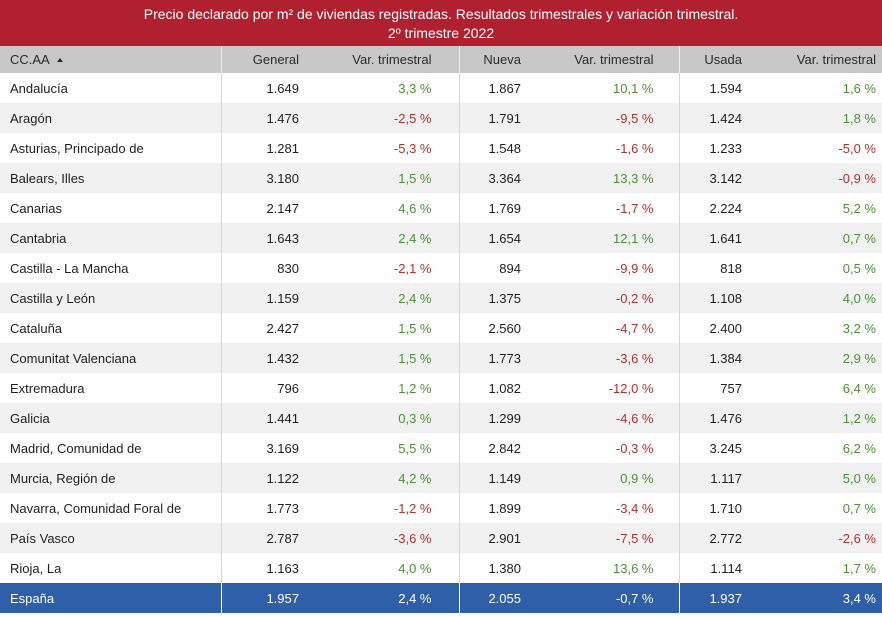 The image size is (882, 617). I want to click on total-new-price: 2.055, so click(494, 598).